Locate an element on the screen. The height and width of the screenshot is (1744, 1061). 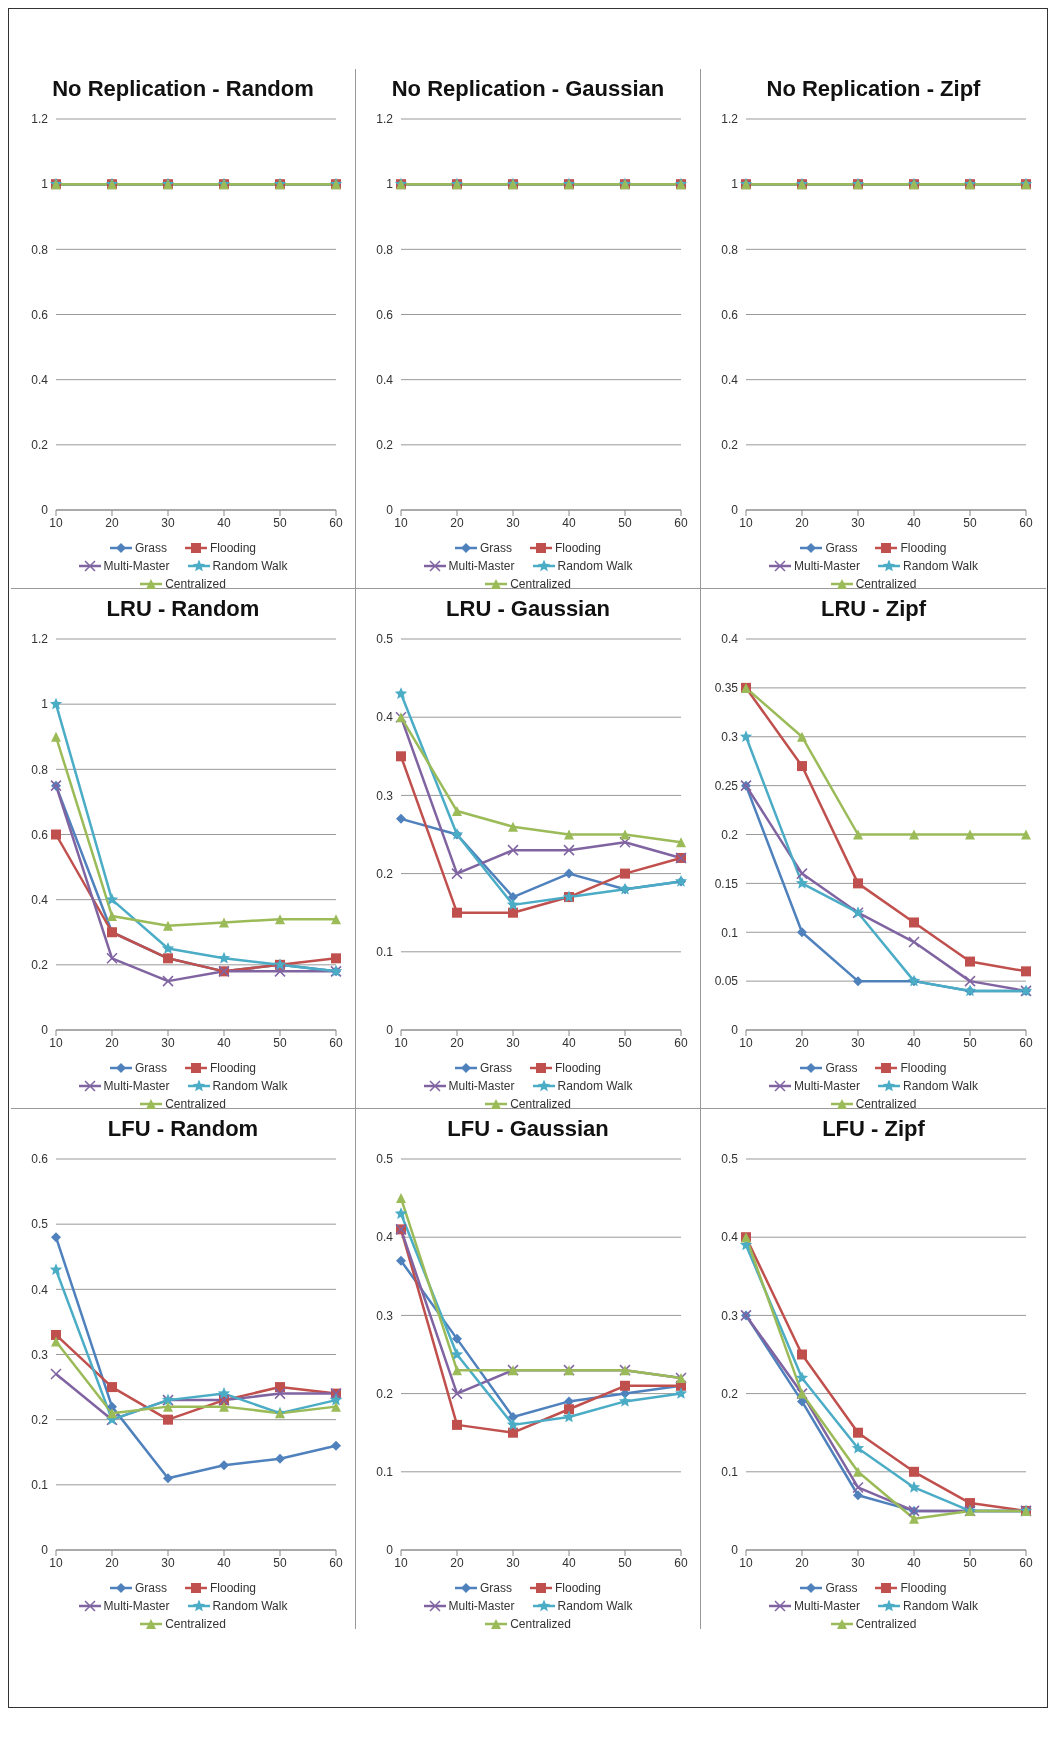
chart-title: No Replication - Zipf is located at coordinates (873, 89).